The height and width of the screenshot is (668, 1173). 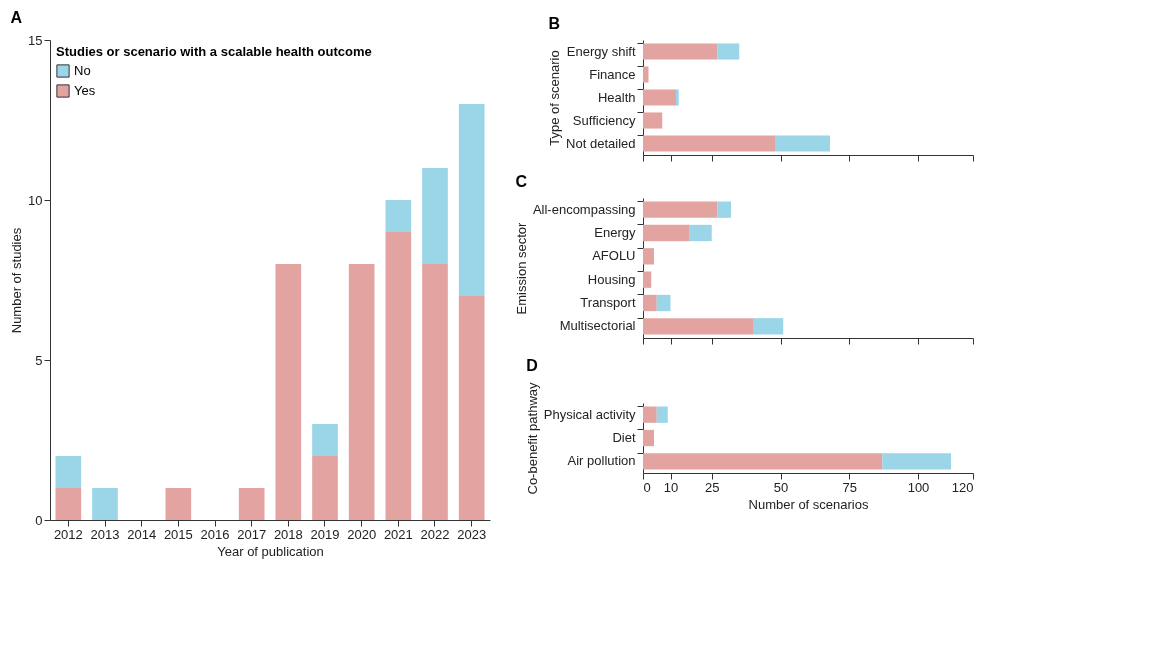 I want to click on x-tick-label: 2020, so click(x=362, y=534).